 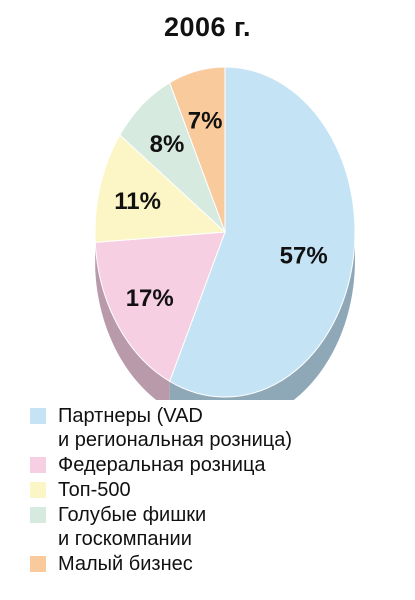 I want to click on legend-label-0: Партнеры (VAD и региональная розница), so click(x=175, y=428).